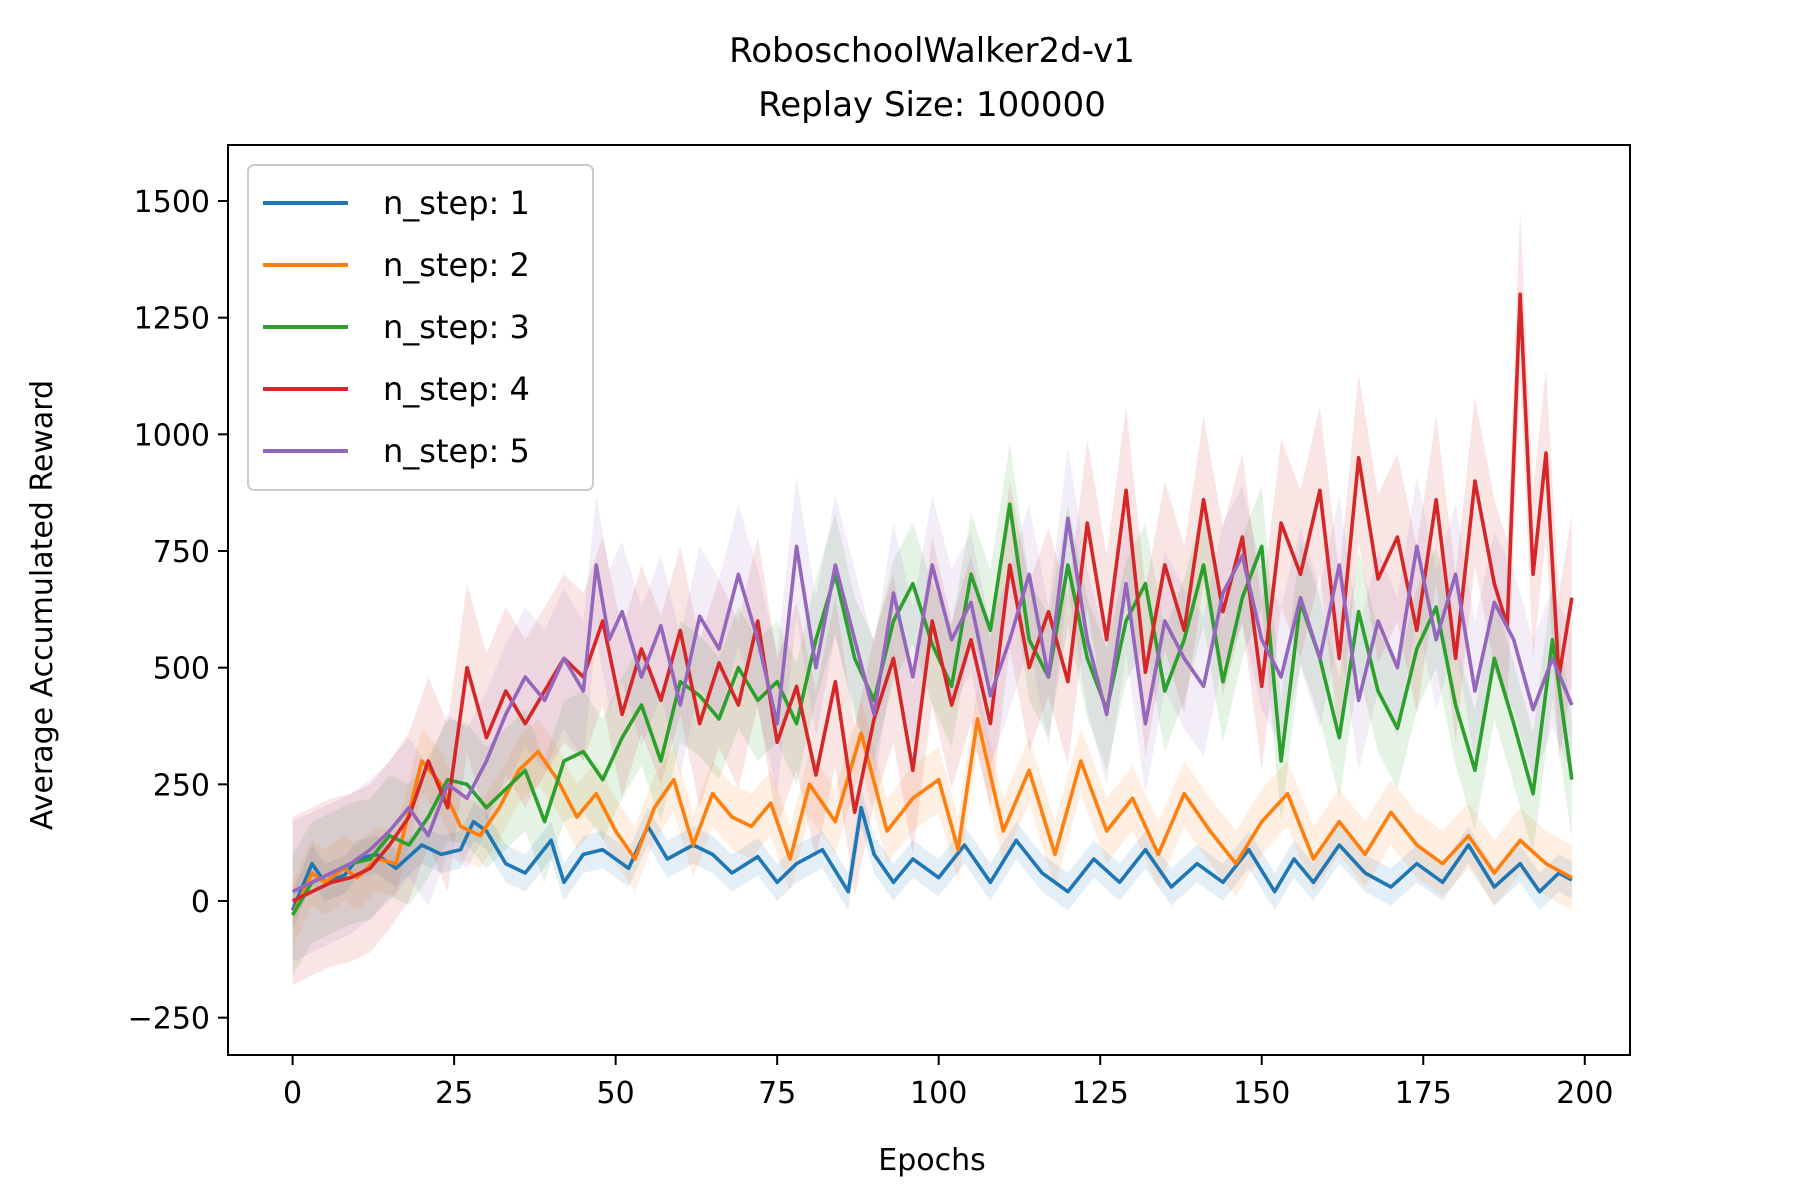  What do you see at coordinates (456, 451) in the screenshot?
I see `legend-label-5: n_step: 5` at bounding box center [456, 451].